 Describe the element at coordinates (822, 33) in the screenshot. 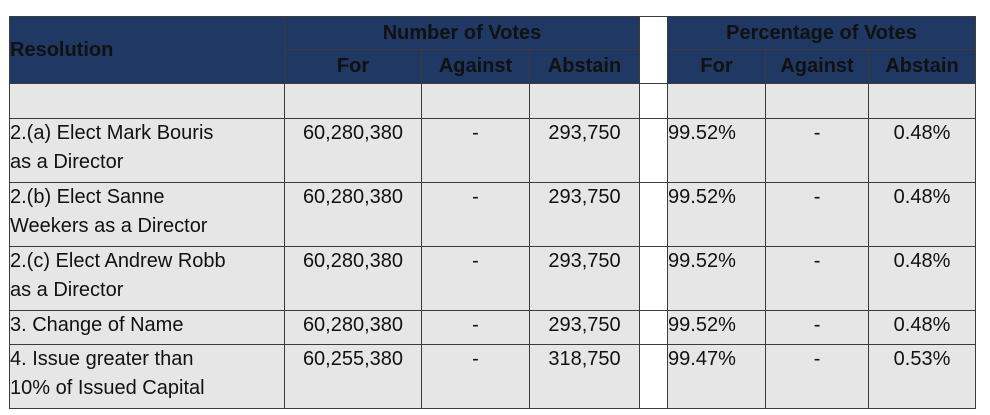

I see `header-percentage-of-votes: Percentage of Votes` at that location.